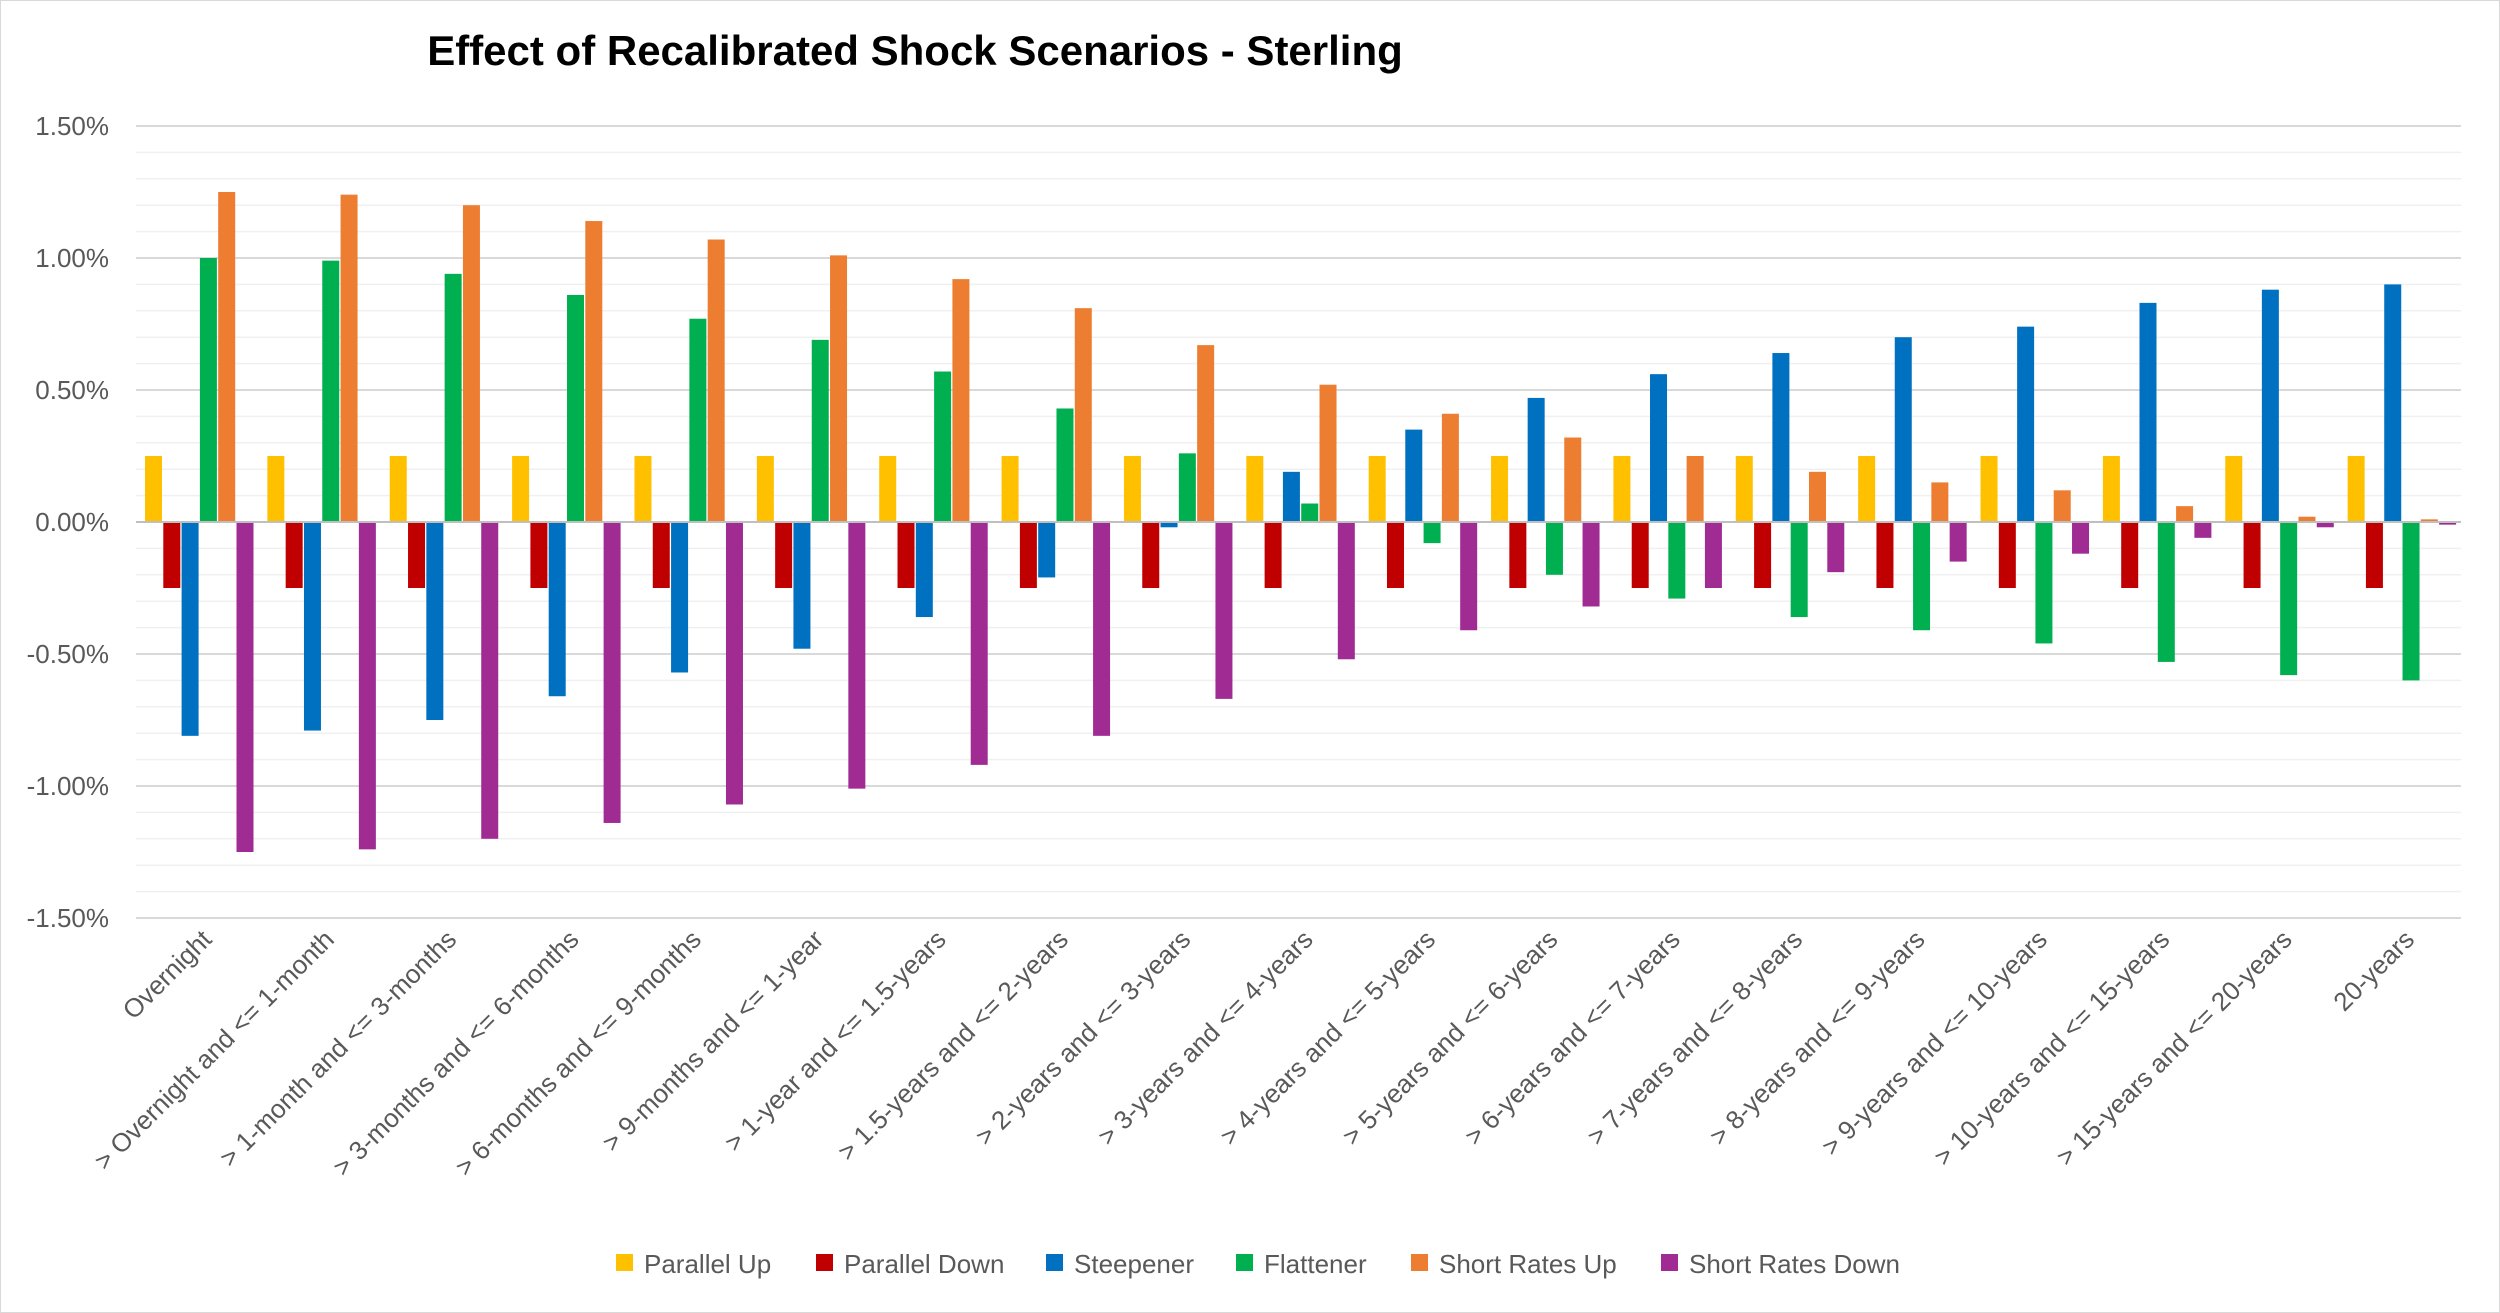 This screenshot has width=2500, height=1313. What do you see at coordinates (1244, 1262) in the screenshot?
I see `legend-swatch-flattener` at bounding box center [1244, 1262].